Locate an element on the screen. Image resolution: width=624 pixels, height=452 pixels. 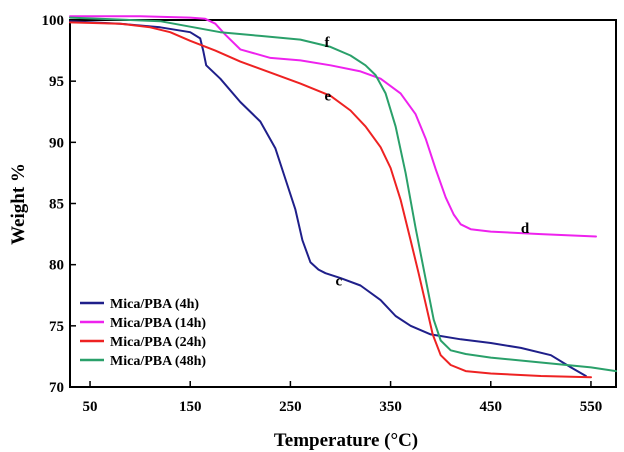
legend-label-1: Mica/PBA (4h) is located at coordinates (154, 304).